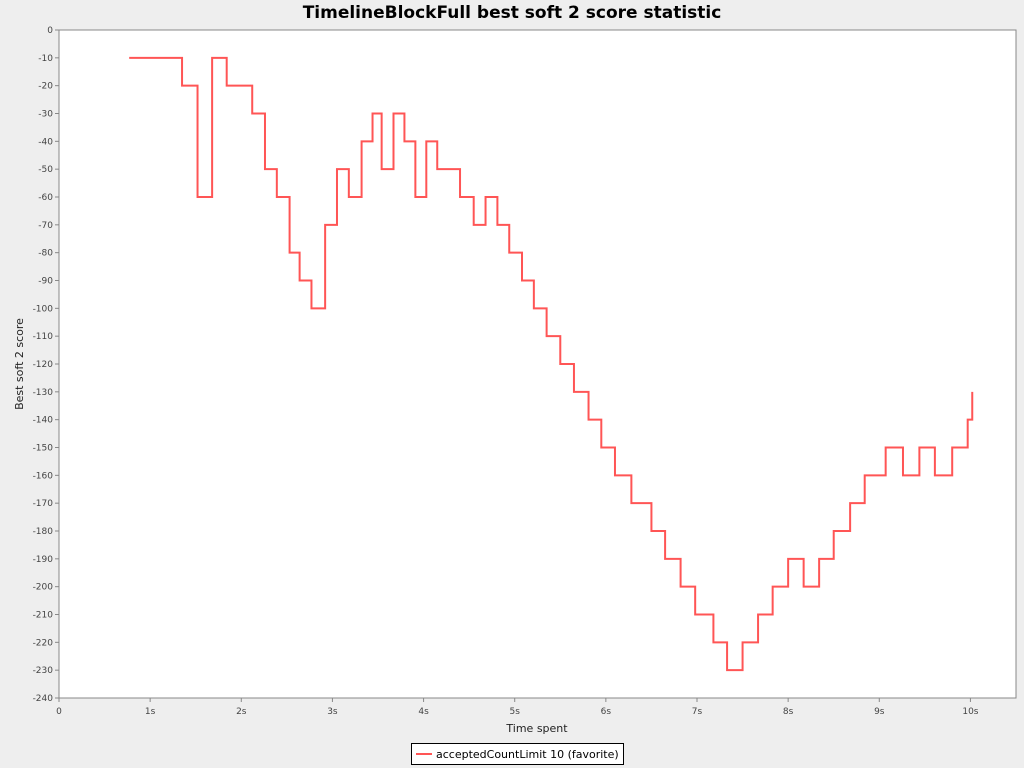  I want to click on x-axis: 0 1s 2s 3s 4s 5s 6s 7s 8s 9s 10s, so click(517, 707).